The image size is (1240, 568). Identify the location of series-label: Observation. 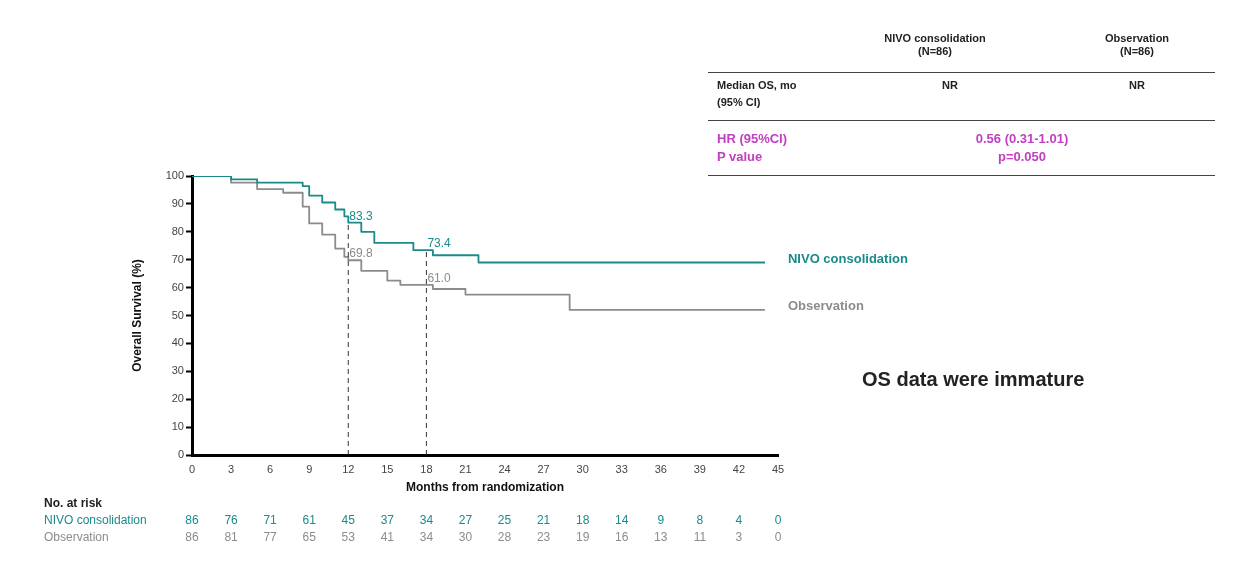
(825, 306).